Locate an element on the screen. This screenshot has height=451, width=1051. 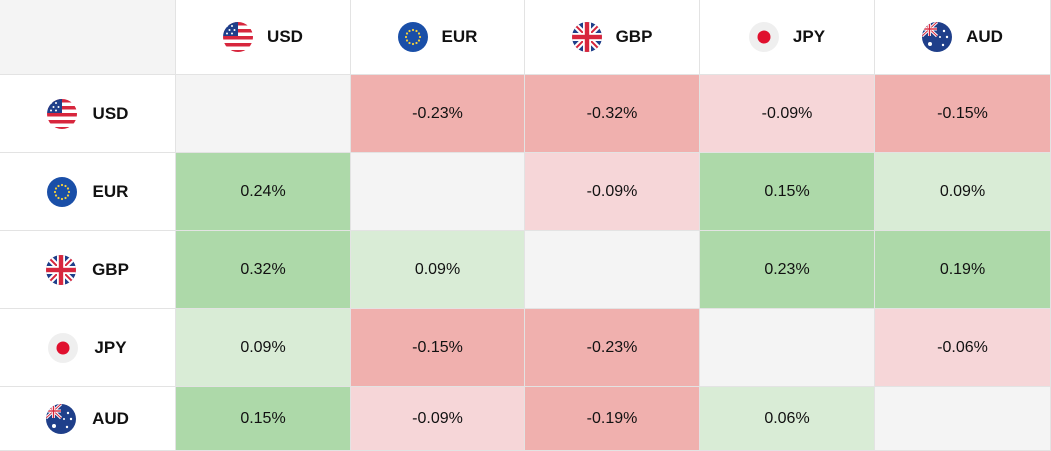
row-header-gbp: GBP is located at coordinates (88, 270).